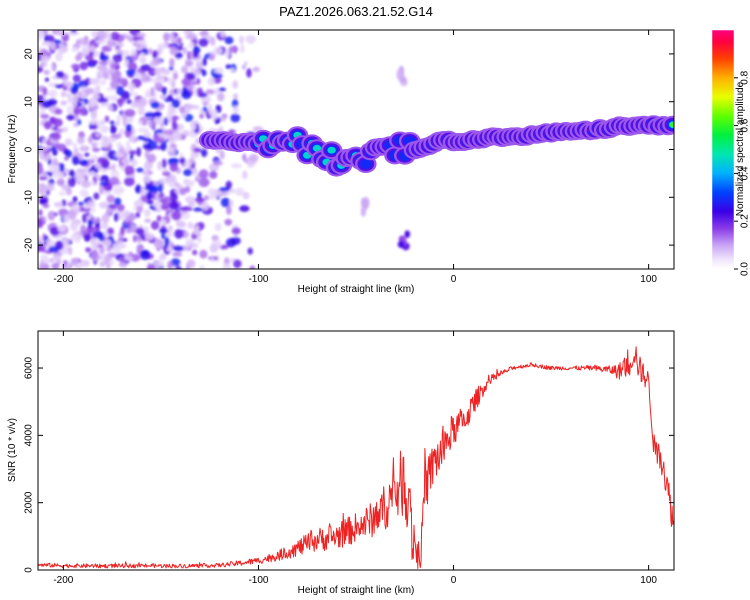 The height and width of the screenshot is (600, 750). What do you see at coordinates (745, 173) in the screenshot?
I see `colorbar-tick-label: 0.4` at bounding box center [745, 173].